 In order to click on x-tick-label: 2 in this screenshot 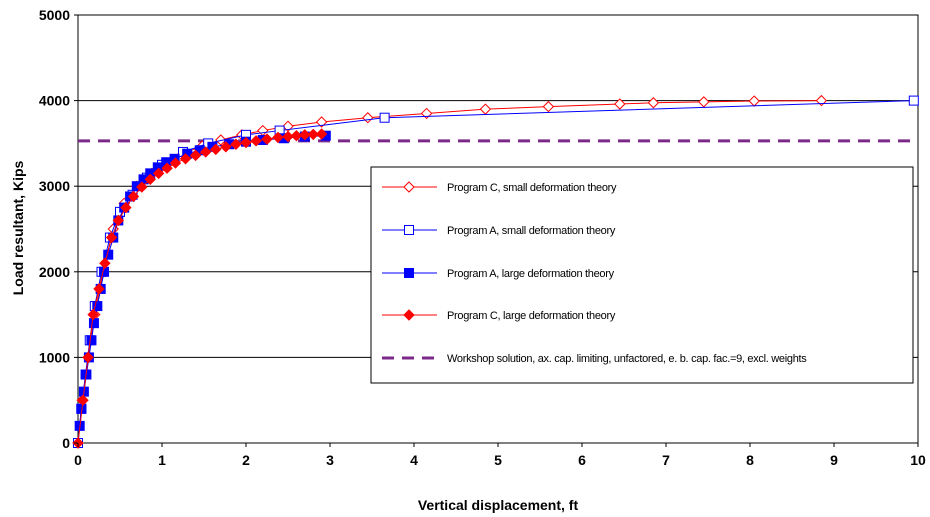, I will do `click(246, 460)`.